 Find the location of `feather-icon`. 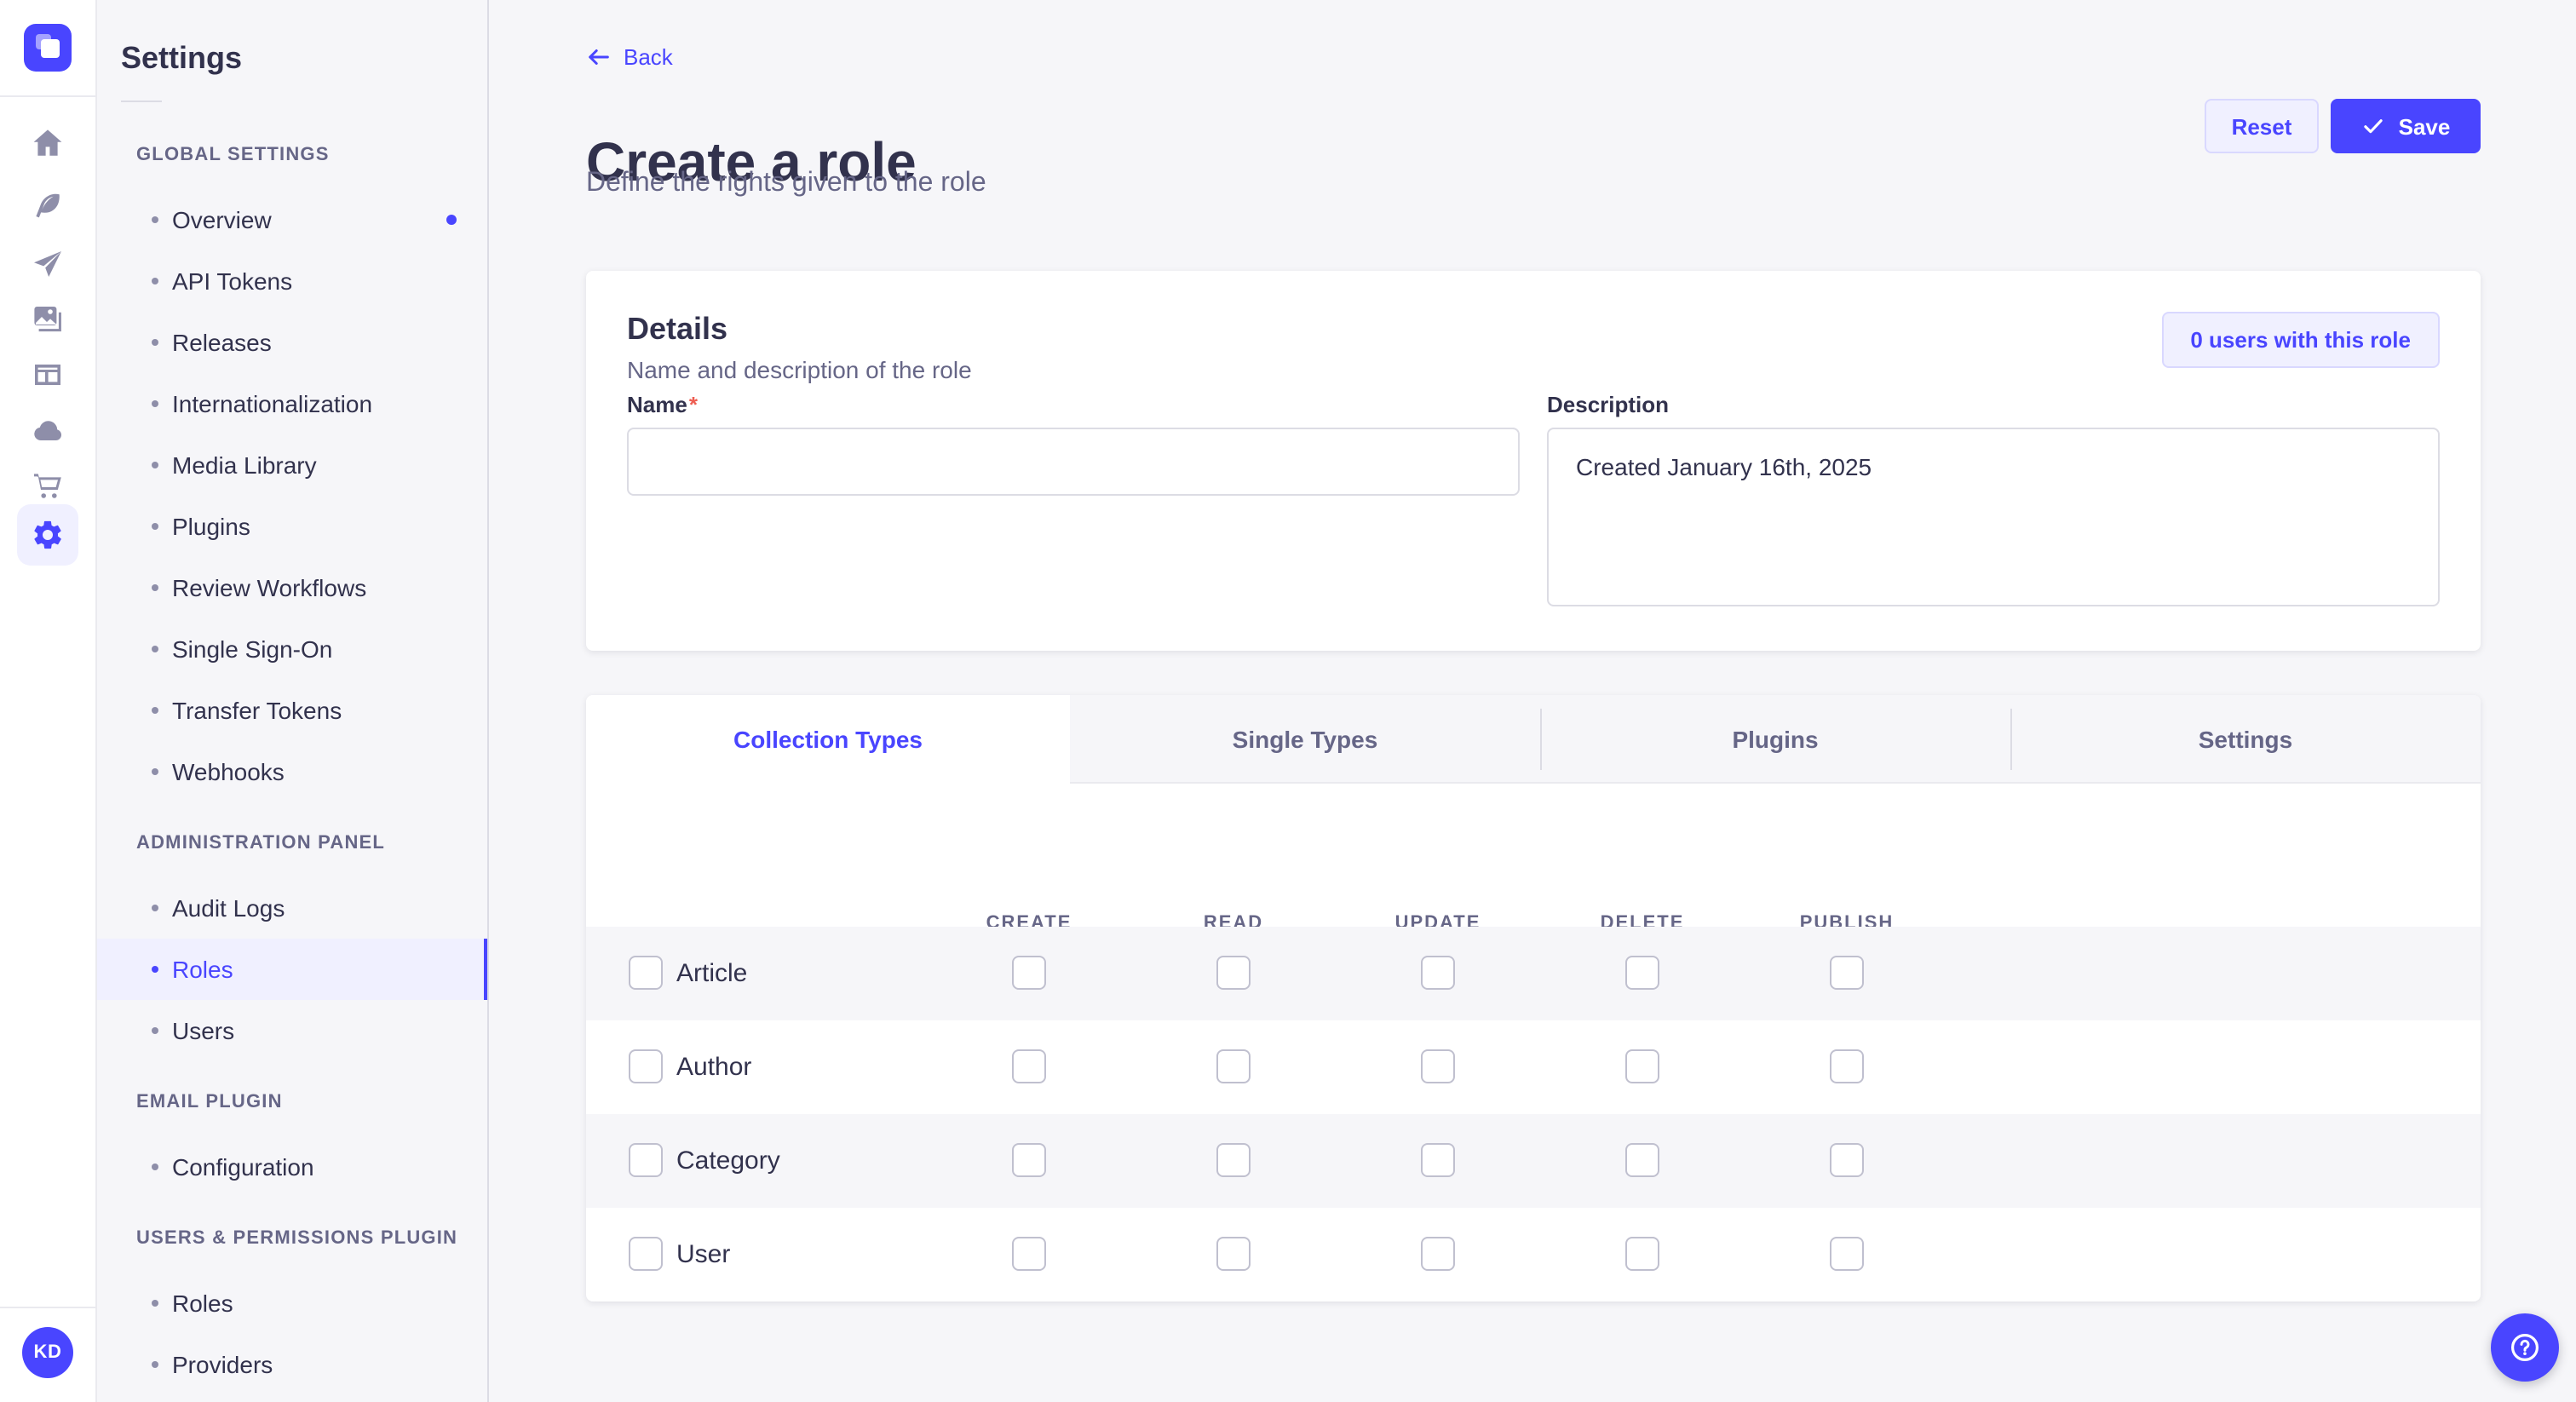

feather-icon is located at coordinates (48, 206).